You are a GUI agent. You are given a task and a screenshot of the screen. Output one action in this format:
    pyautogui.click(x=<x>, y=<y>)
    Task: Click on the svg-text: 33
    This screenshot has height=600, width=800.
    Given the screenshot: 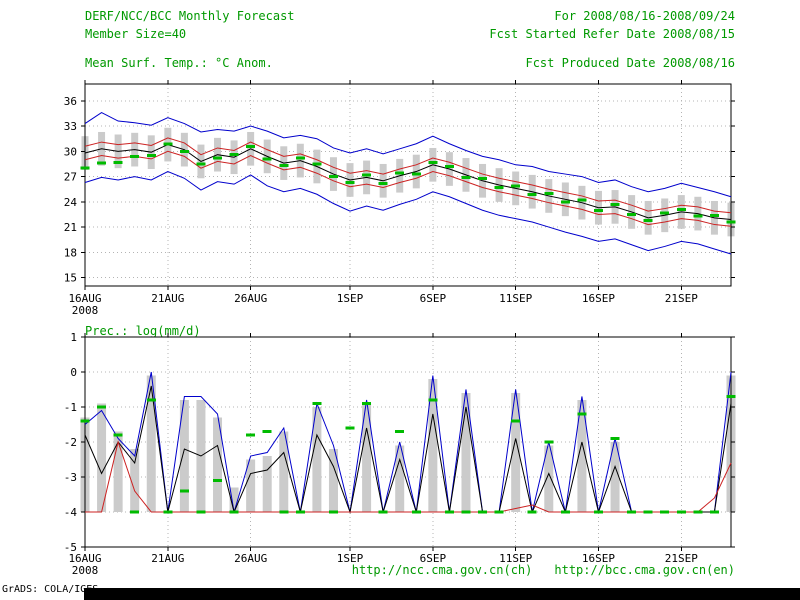 What is the action you would take?
    pyautogui.click(x=70, y=126)
    